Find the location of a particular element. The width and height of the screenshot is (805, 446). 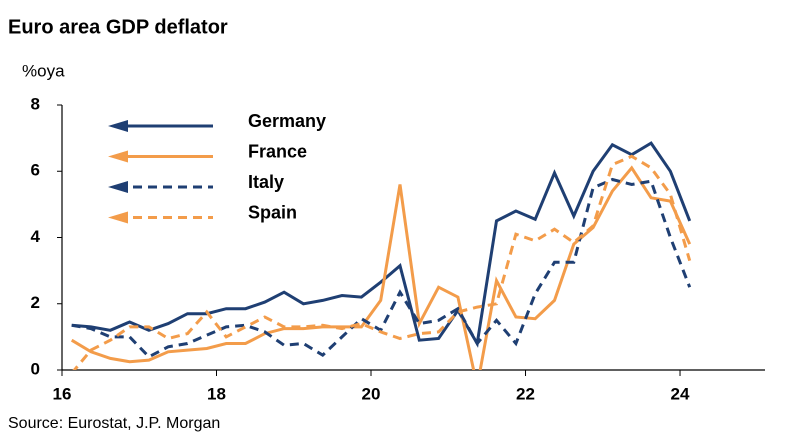

legend-label: France is located at coordinates (277, 151).